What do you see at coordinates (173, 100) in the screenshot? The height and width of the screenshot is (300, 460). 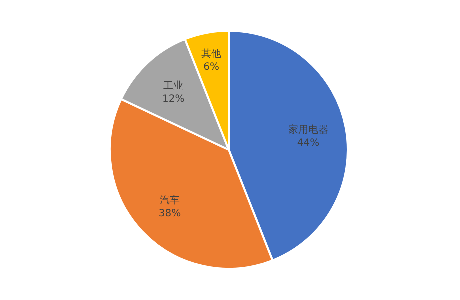 I see `data-label: 12%` at bounding box center [173, 100].